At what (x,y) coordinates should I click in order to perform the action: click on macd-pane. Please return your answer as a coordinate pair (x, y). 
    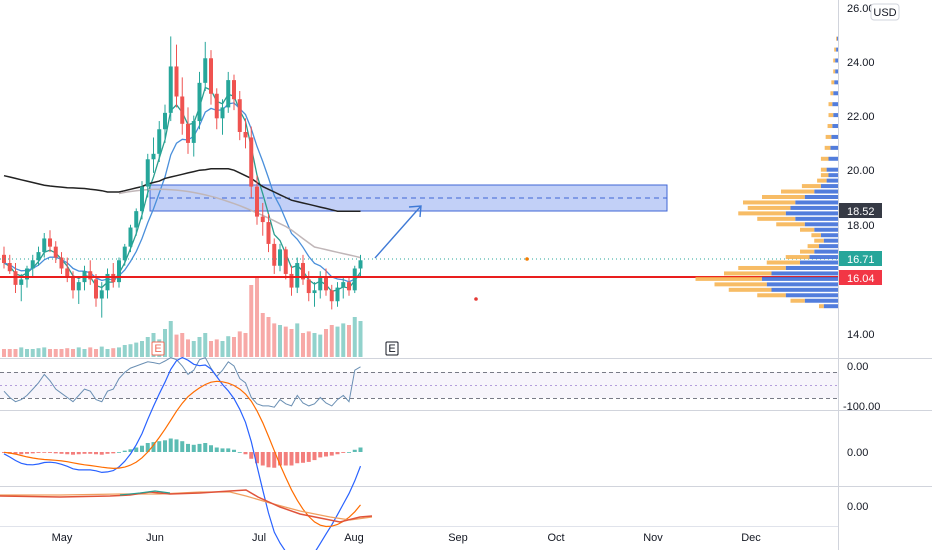
    Looking at the image, I should click on (182, 453).